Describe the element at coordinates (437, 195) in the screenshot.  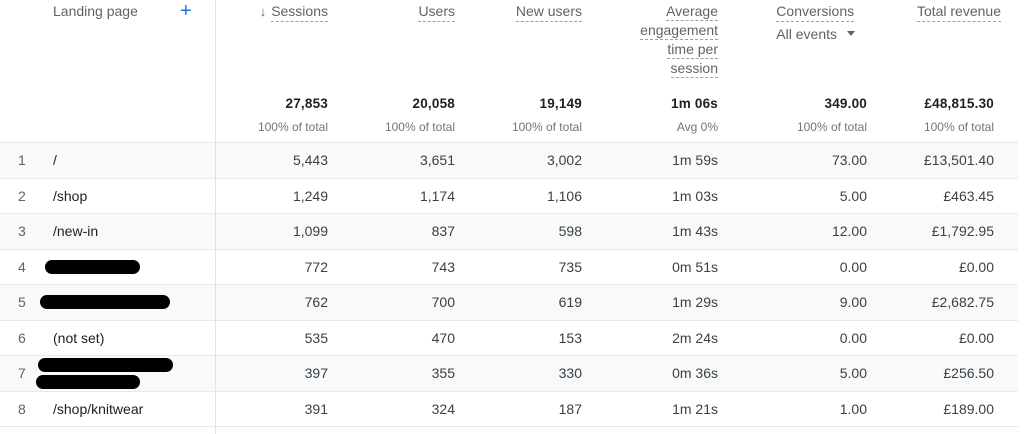
I see `cell-users: 1,174` at that location.